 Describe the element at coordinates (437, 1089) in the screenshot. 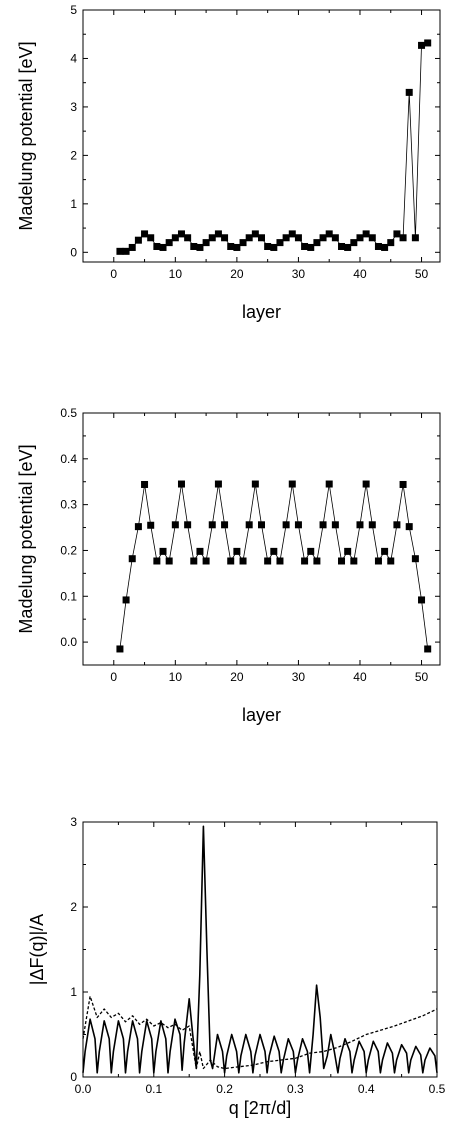

I see `x-tick-label: 0.5` at that location.